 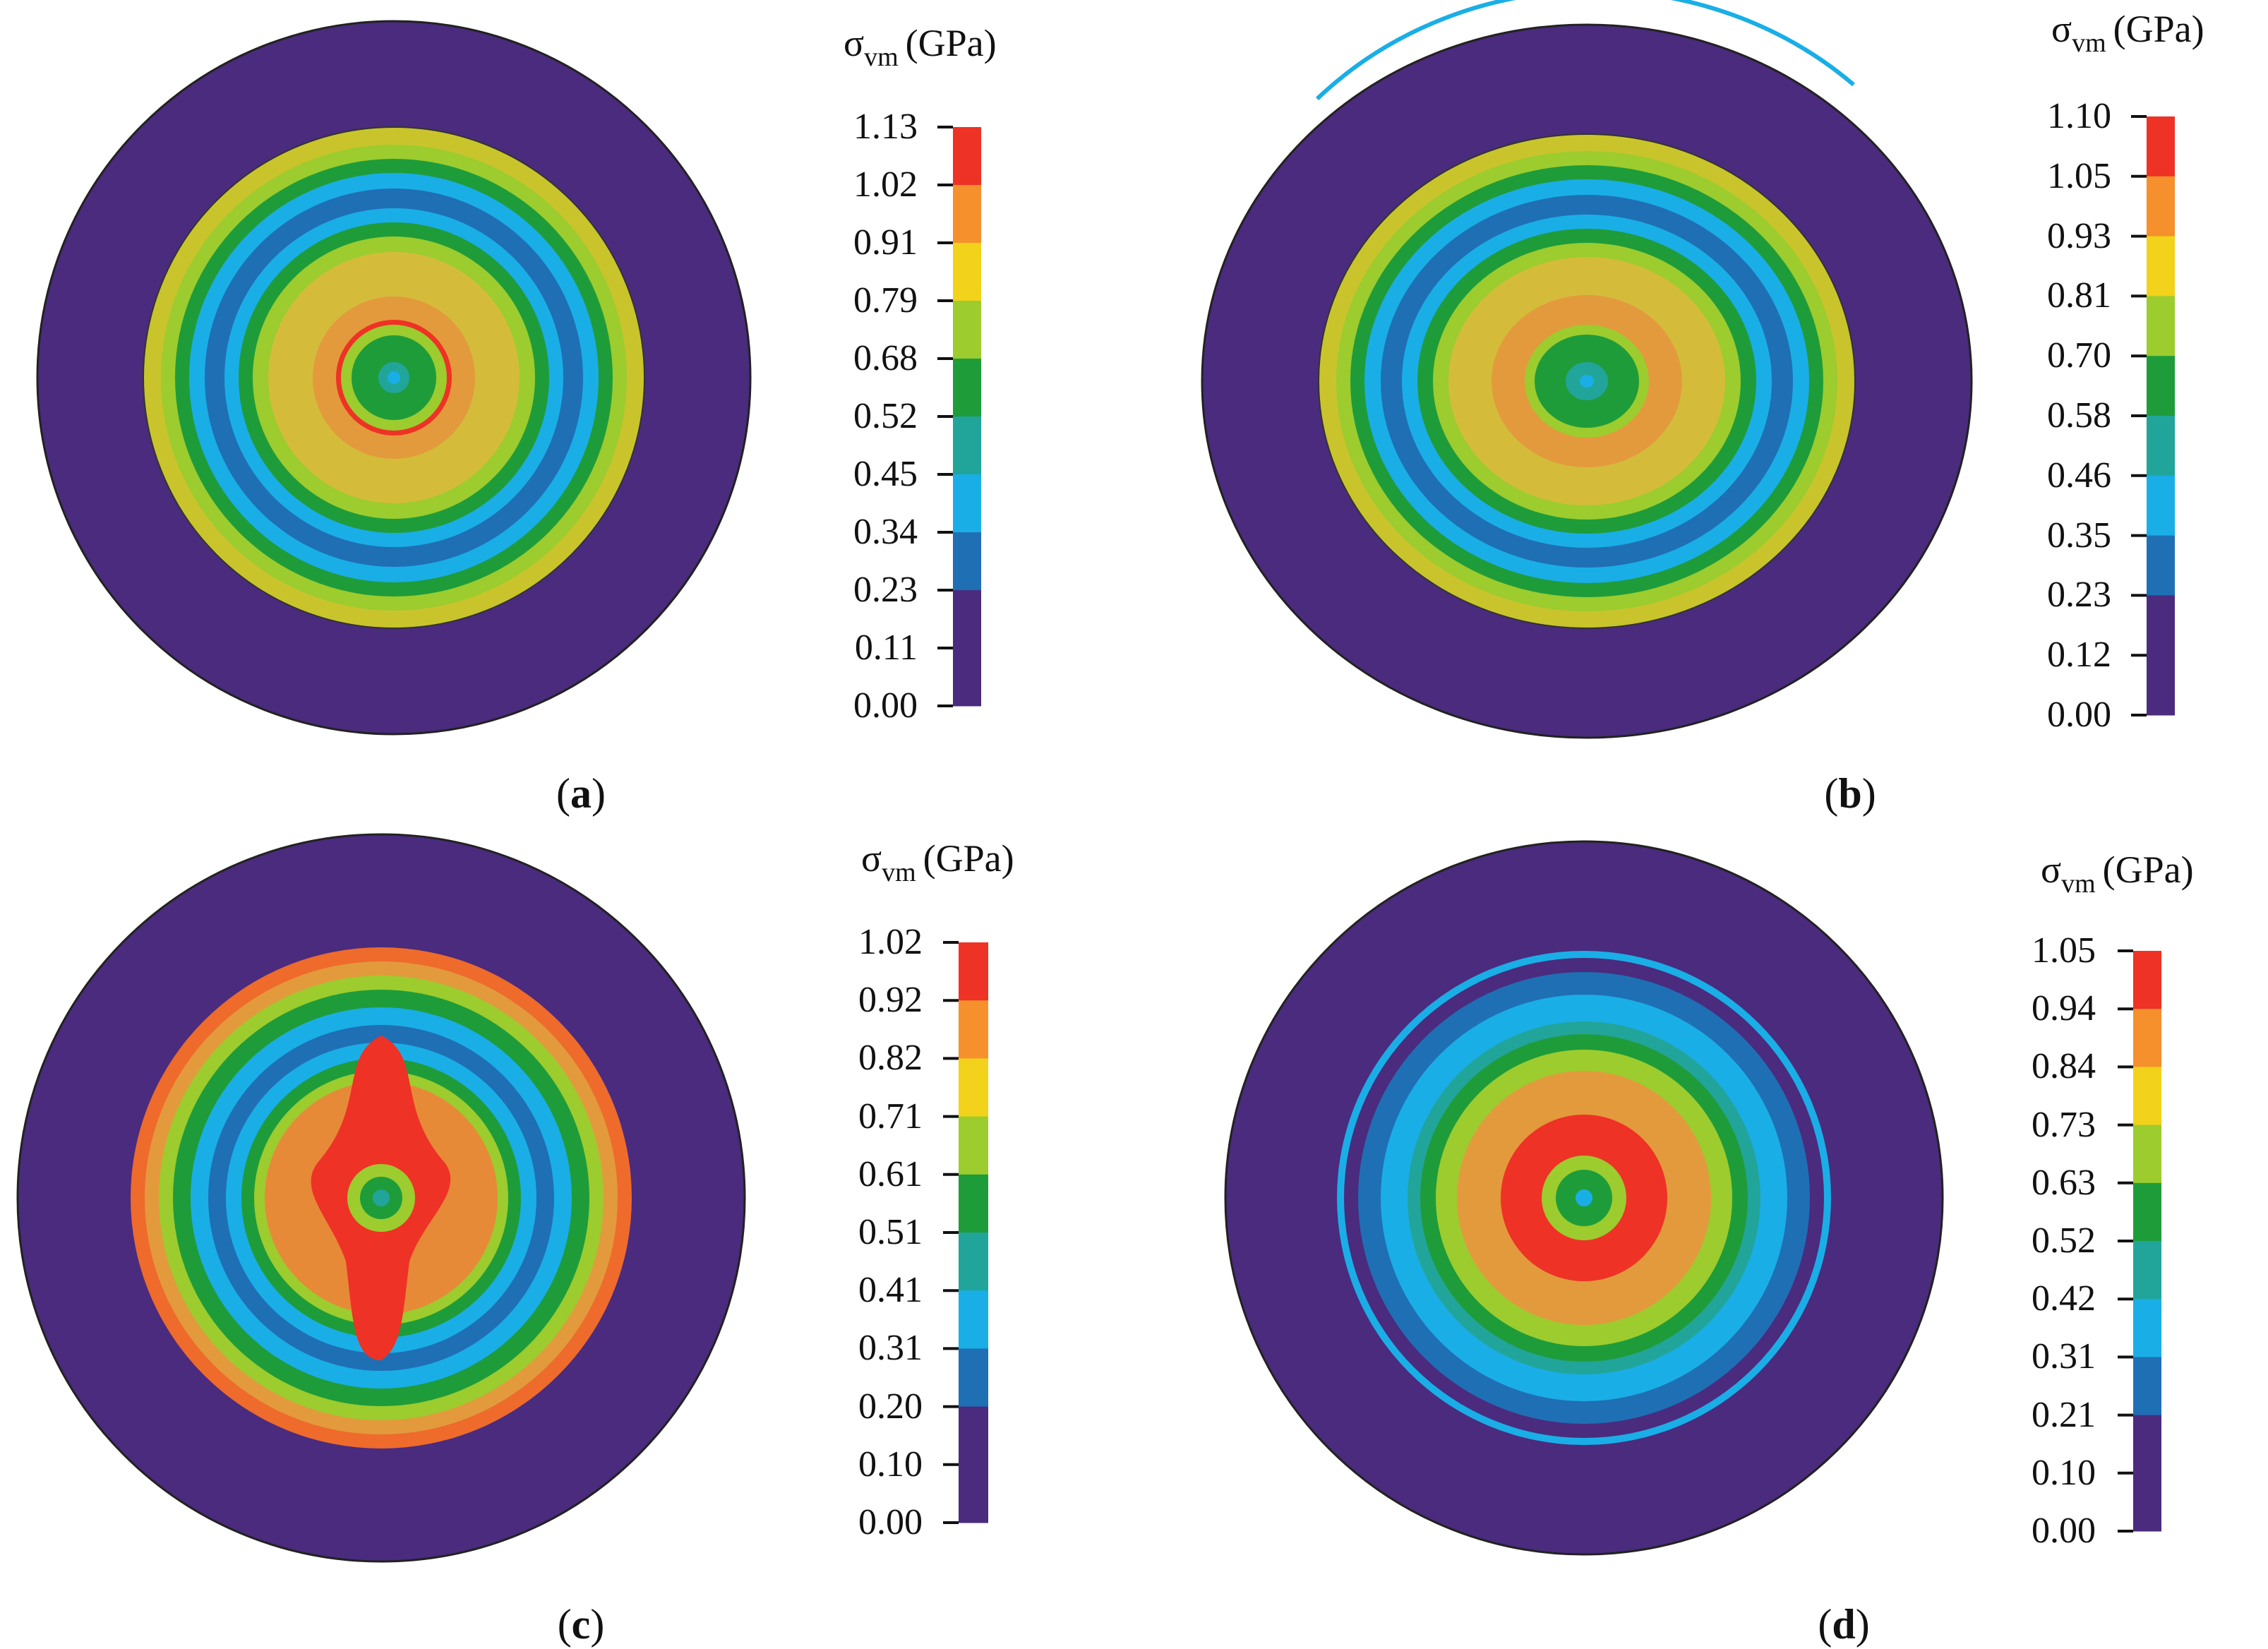 What do you see at coordinates (886, 300) in the screenshot?
I see `colorbar-tick-label: 0.79` at bounding box center [886, 300].